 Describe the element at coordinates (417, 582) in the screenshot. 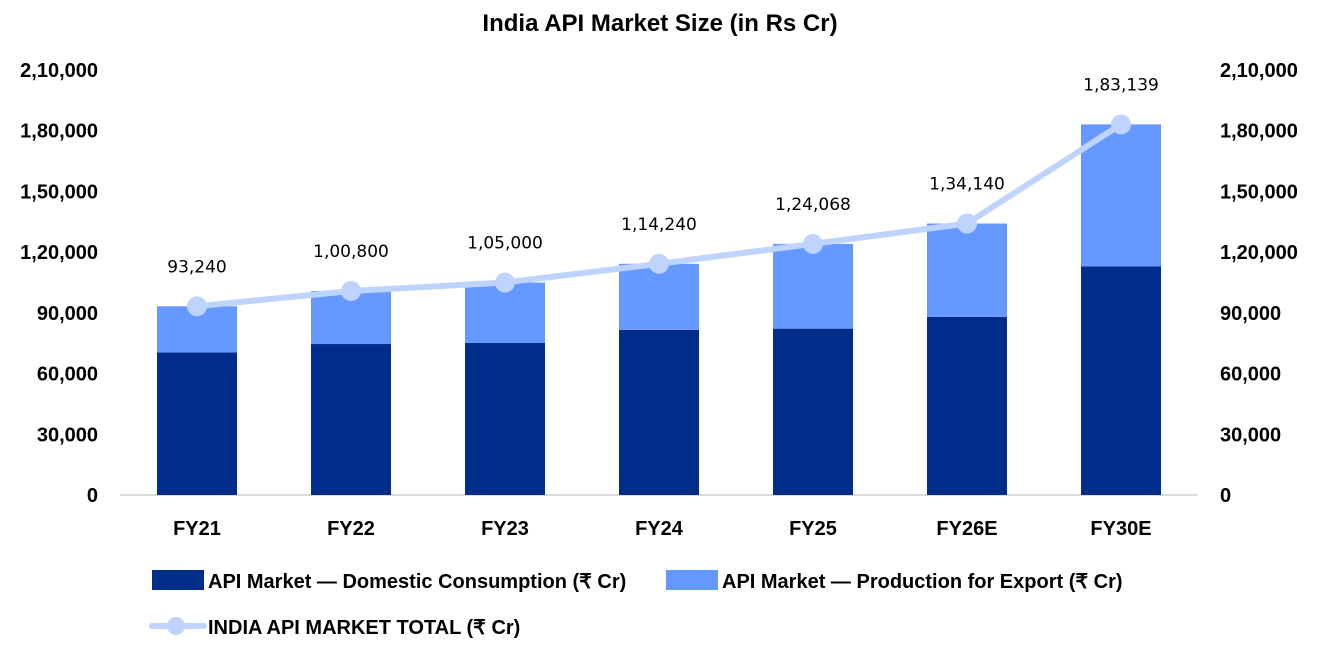

I see `legend-label-domestic: API Market — Domestic Consumption (₹ Cr)` at that location.